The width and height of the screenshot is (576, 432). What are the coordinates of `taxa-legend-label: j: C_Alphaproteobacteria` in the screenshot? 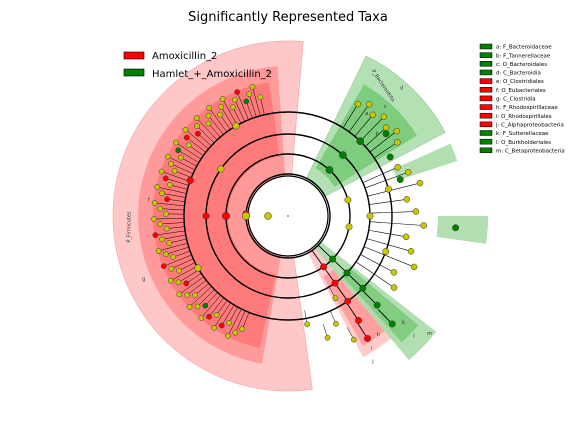 It's located at (529, 125).